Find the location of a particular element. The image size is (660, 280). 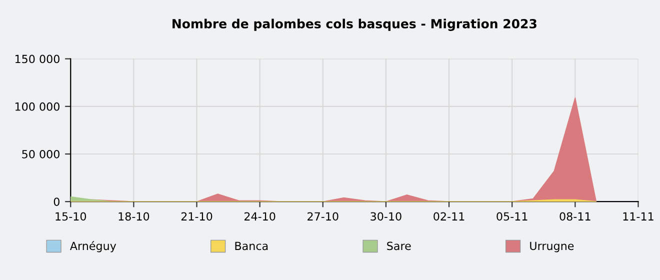

legend-label: Sare is located at coordinates (399, 246).